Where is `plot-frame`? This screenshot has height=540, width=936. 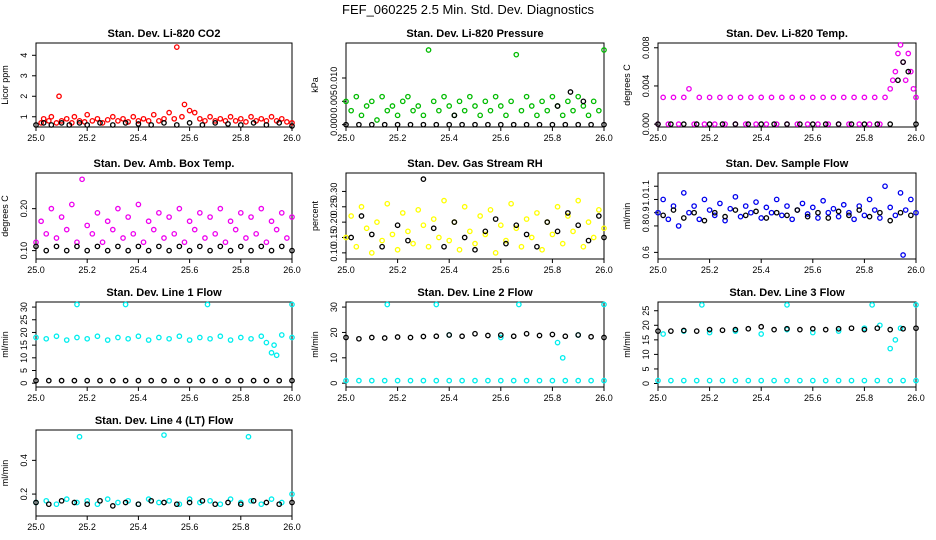
plot-frame is located at coordinates (475, 344).